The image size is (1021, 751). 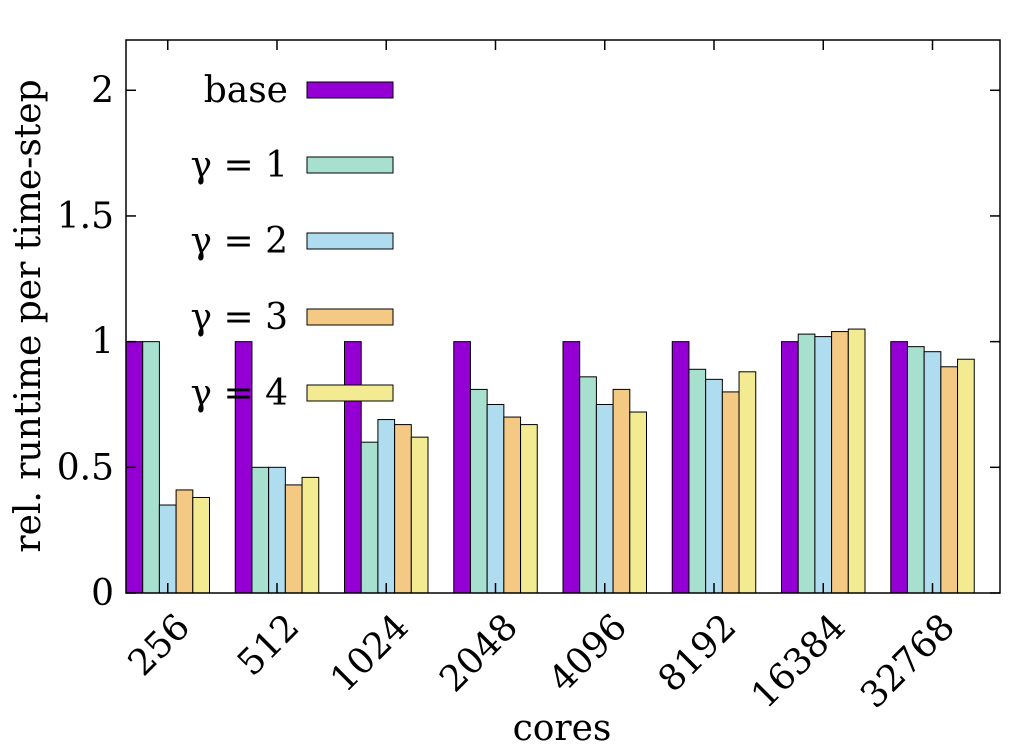 What do you see at coordinates (588, 653) in the screenshot?
I see `x-tick-label-4096: 4096` at bounding box center [588, 653].